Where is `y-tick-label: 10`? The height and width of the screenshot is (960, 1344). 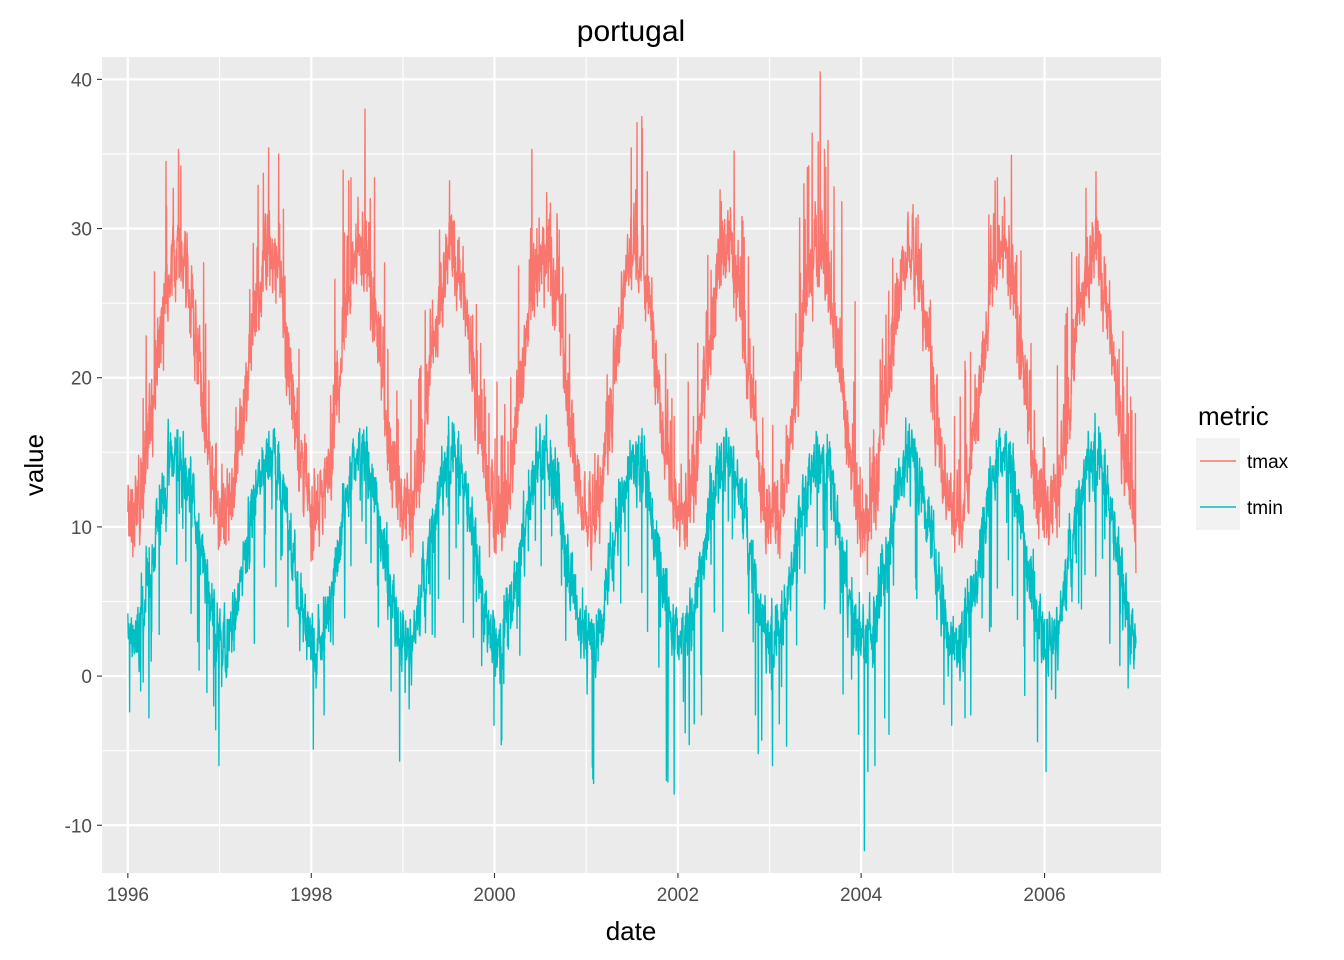
y-tick-label: 10 is located at coordinates (81, 528).